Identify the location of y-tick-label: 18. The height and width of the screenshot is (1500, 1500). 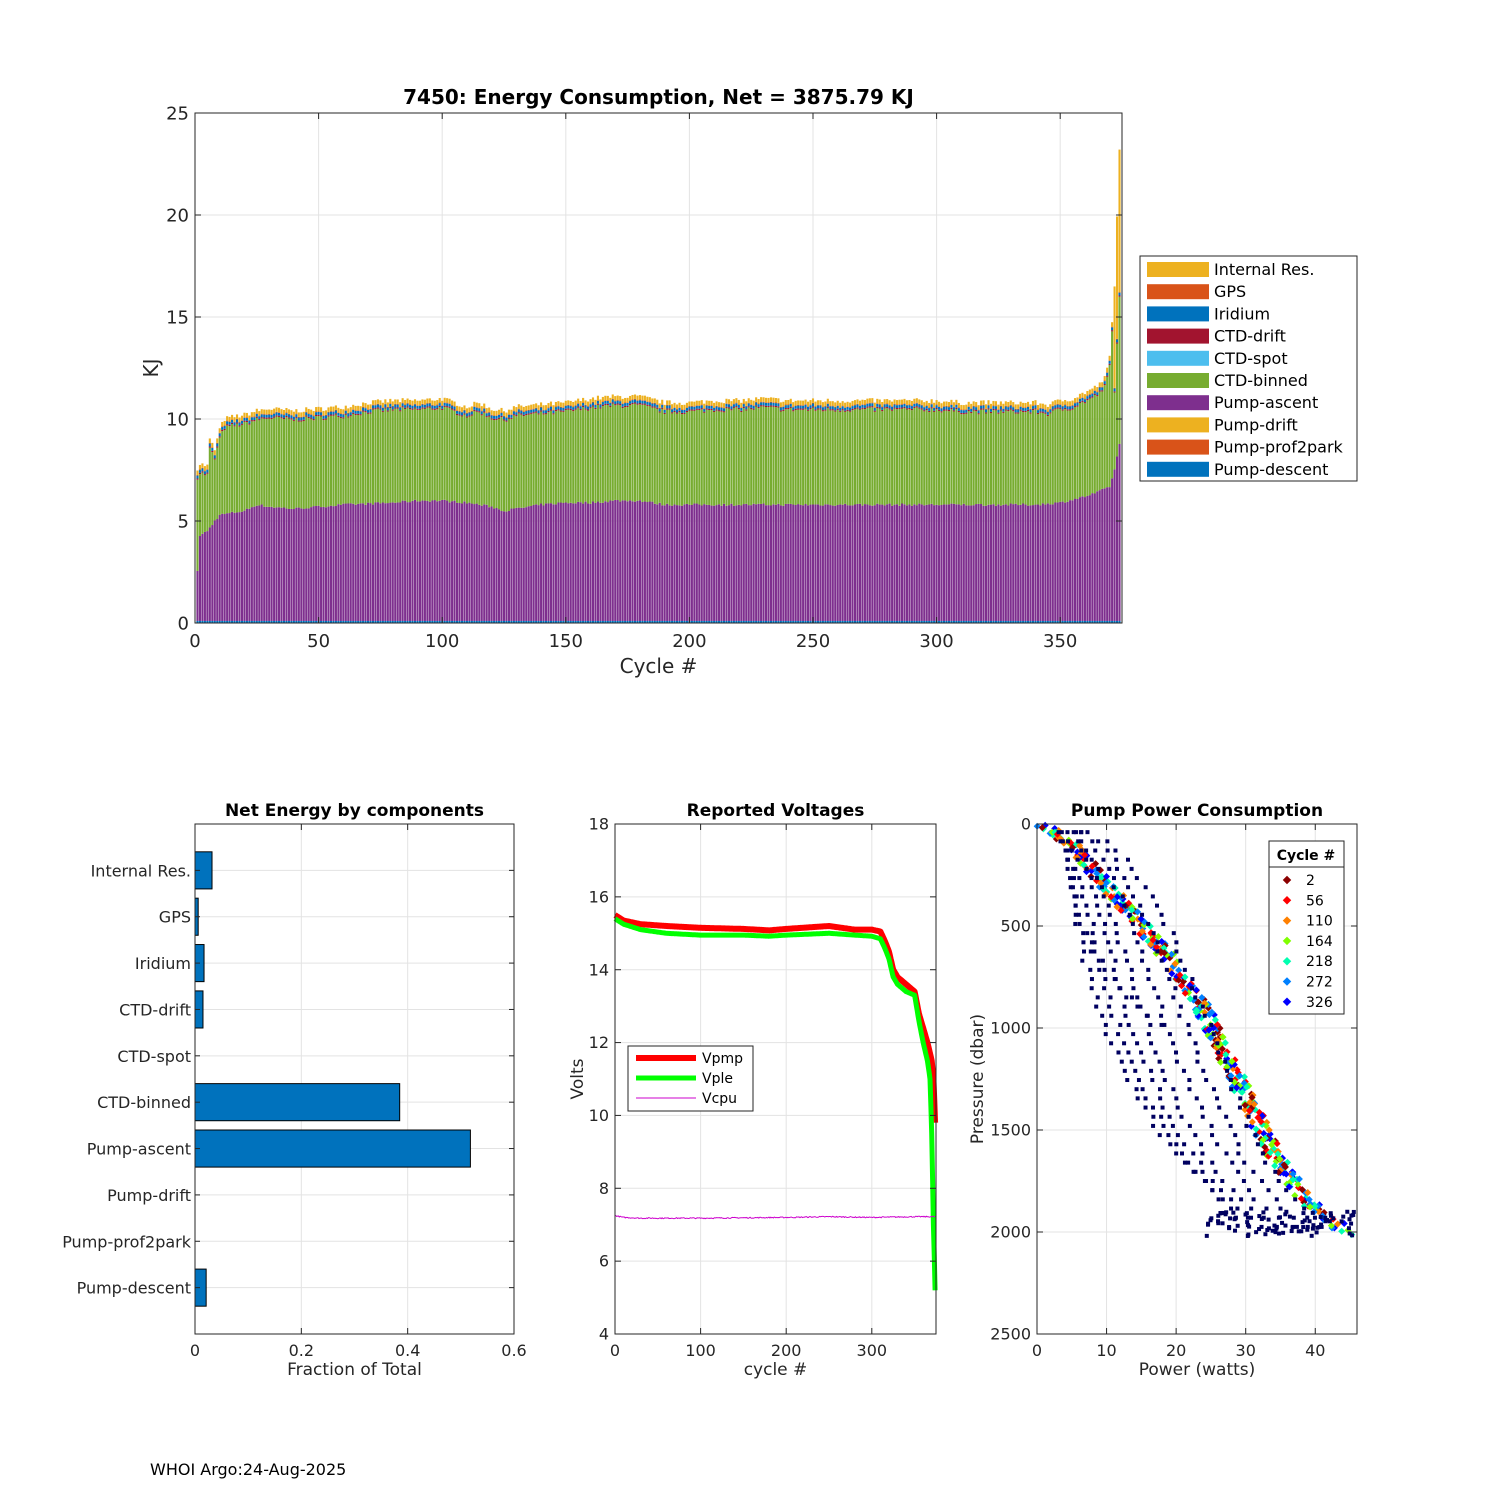
(599, 824).